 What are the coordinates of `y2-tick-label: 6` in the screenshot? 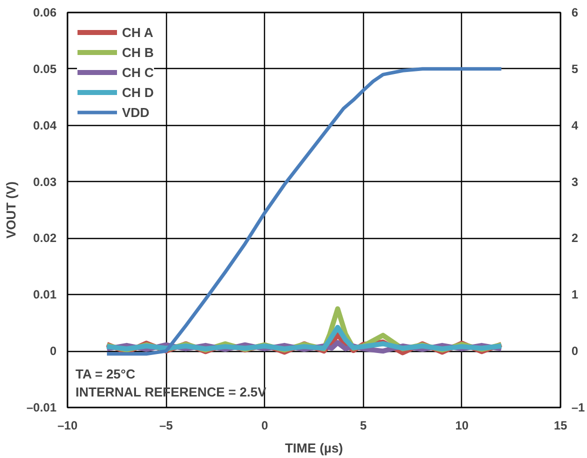 It's located at (575, 13).